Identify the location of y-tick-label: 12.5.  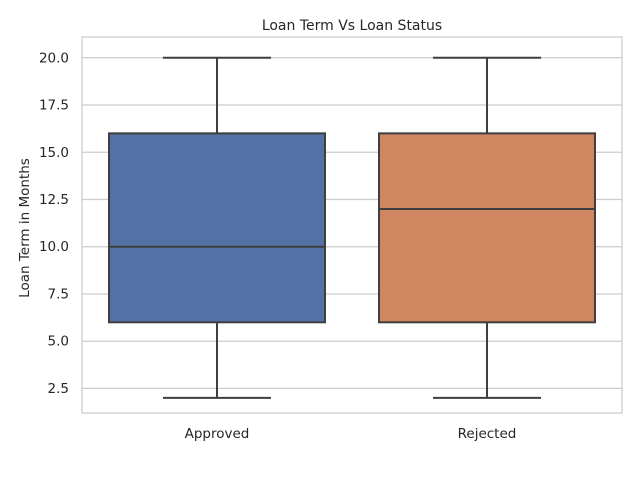
(54, 200).